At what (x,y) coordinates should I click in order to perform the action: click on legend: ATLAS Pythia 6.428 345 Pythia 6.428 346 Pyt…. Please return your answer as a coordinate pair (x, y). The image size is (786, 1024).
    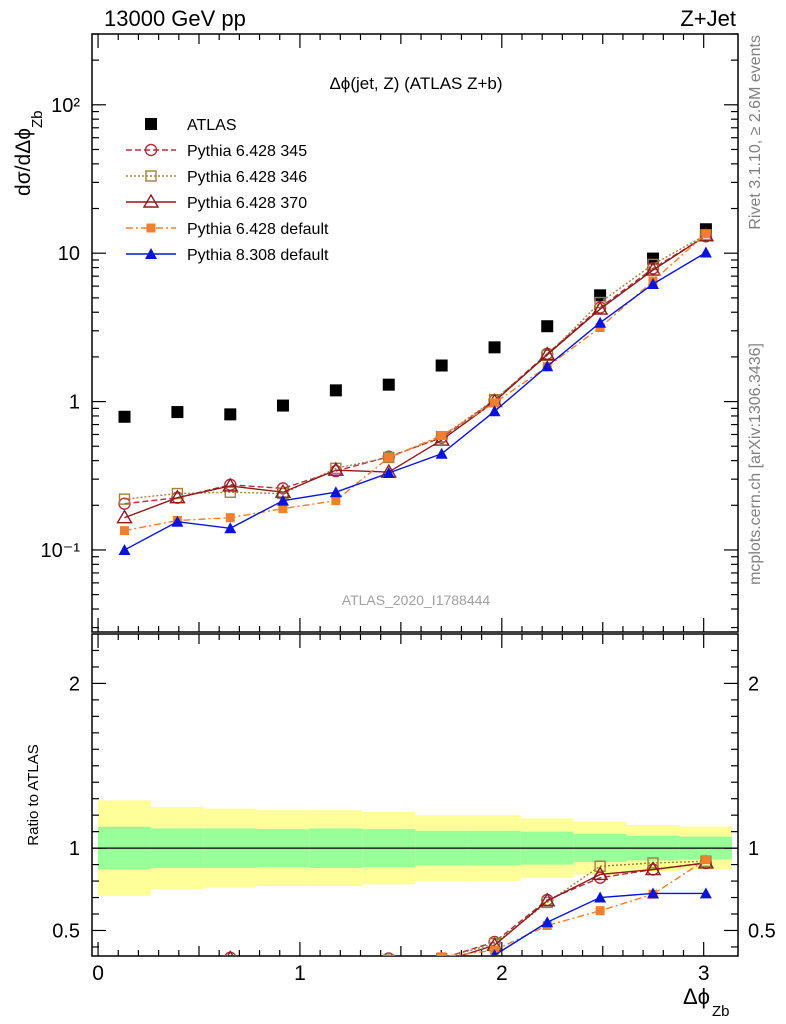
    Looking at the image, I should click on (227, 190).